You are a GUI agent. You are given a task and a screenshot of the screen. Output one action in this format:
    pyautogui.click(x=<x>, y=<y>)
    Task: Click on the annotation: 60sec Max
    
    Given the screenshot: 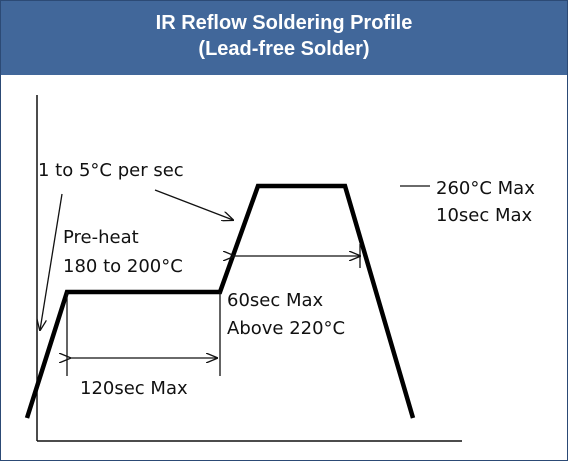 What is the action you would take?
    pyautogui.click(x=275, y=300)
    